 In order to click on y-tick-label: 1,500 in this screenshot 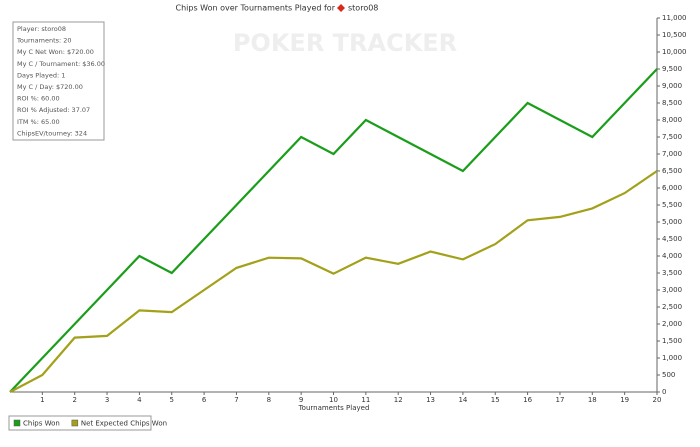, I will do `click(672, 341)`.